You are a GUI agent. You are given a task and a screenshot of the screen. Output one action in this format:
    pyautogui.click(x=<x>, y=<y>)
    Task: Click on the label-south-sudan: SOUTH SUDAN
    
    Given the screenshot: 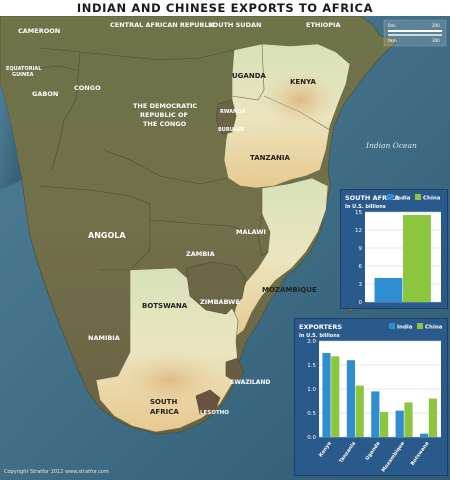 What is the action you would take?
    pyautogui.click(x=234, y=25)
    